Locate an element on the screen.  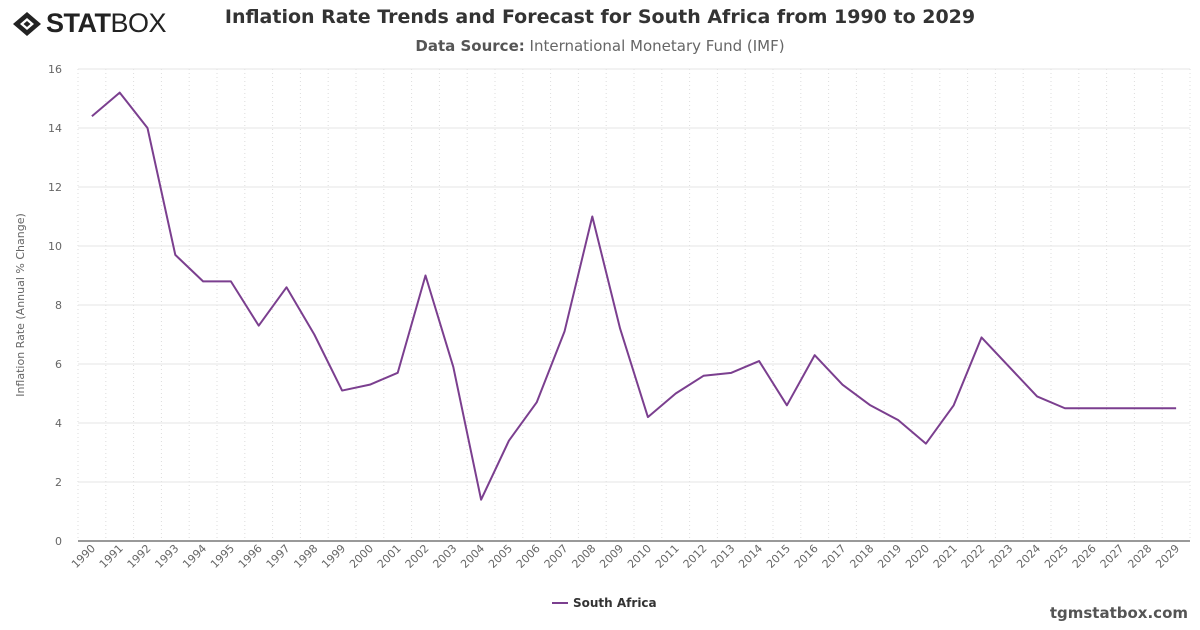
x-tick-label: 2010 is located at coordinates (639, 556).